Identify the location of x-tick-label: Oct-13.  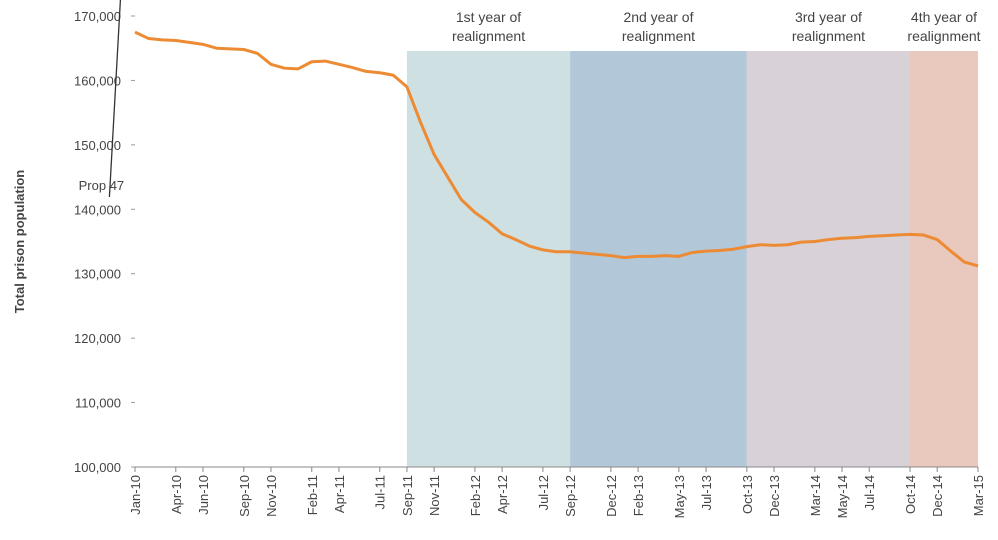
(747, 494).